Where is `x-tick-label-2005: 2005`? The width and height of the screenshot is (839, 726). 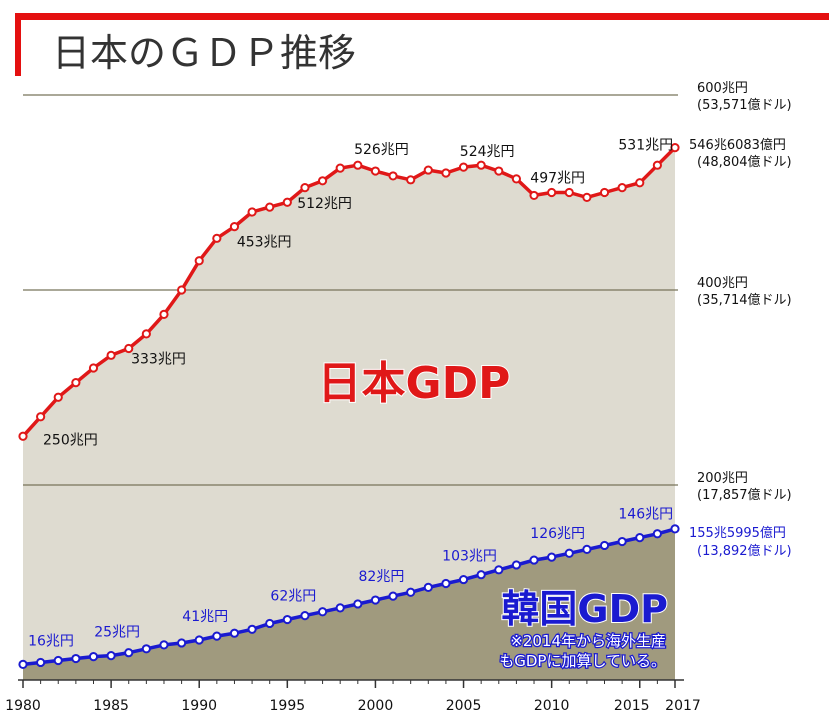 x-tick-label-2005: 2005 is located at coordinates (464, 706).